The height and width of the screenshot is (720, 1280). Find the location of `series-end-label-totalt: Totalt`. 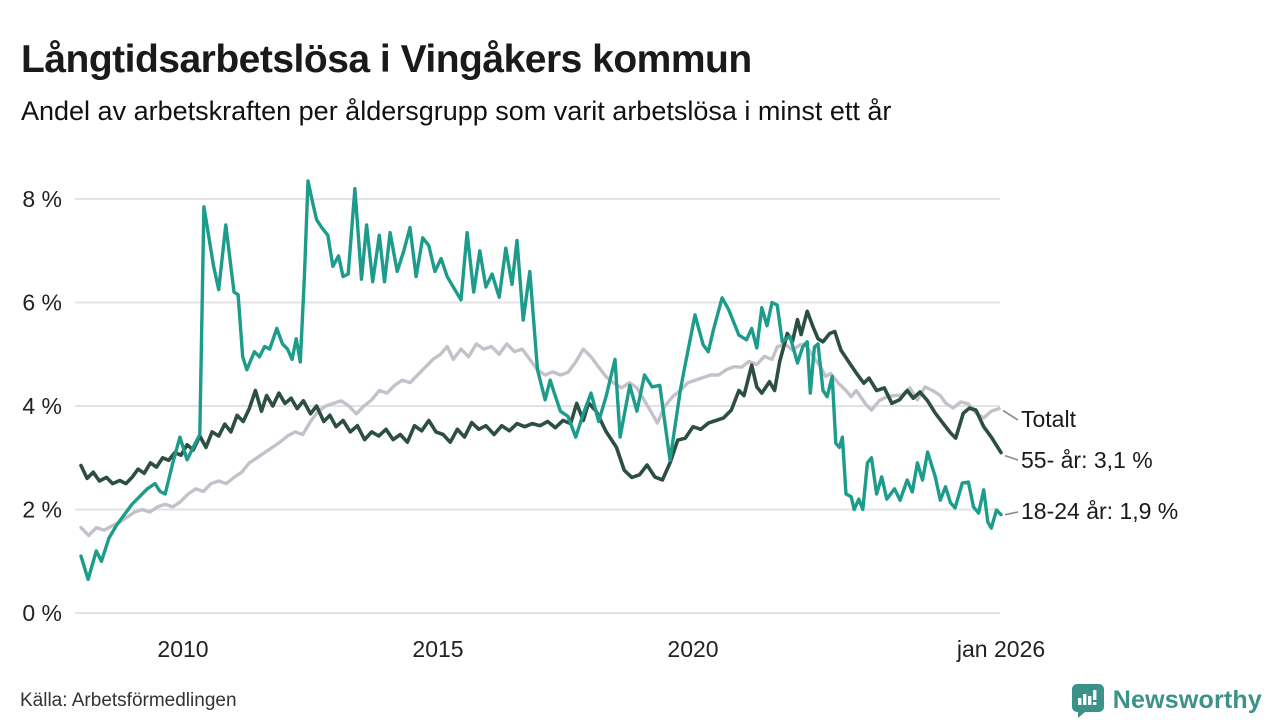

series-end-label-totalt: Totalt is located at coordinates (1048, 419).